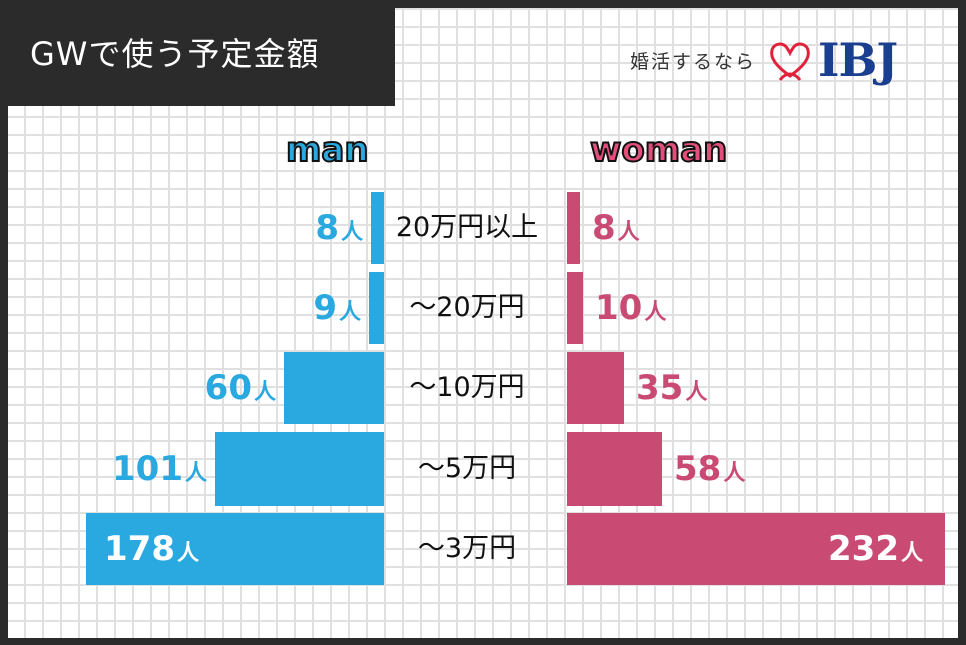 The image size is (966, 645). I want to click on series-label-woman: woman, so click(658, 150).